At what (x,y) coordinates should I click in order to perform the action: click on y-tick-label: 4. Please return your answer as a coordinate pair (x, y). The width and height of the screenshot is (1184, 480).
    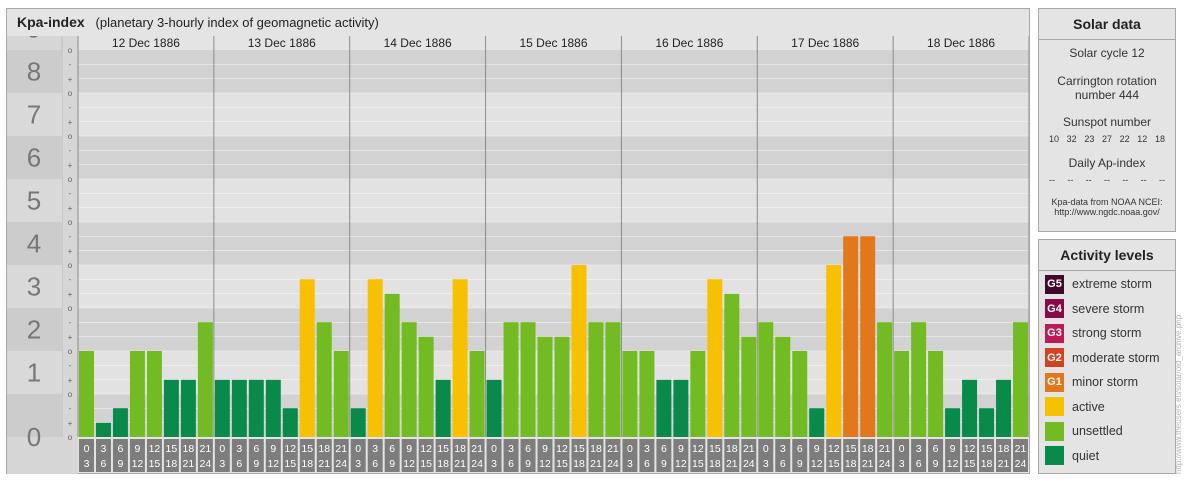
    Looking at the image, I should click on (34, 244).